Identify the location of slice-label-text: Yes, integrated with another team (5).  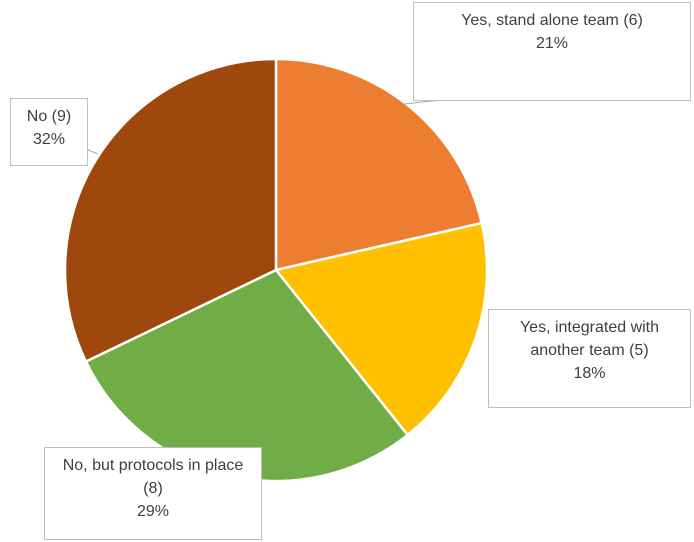
(589, 339).